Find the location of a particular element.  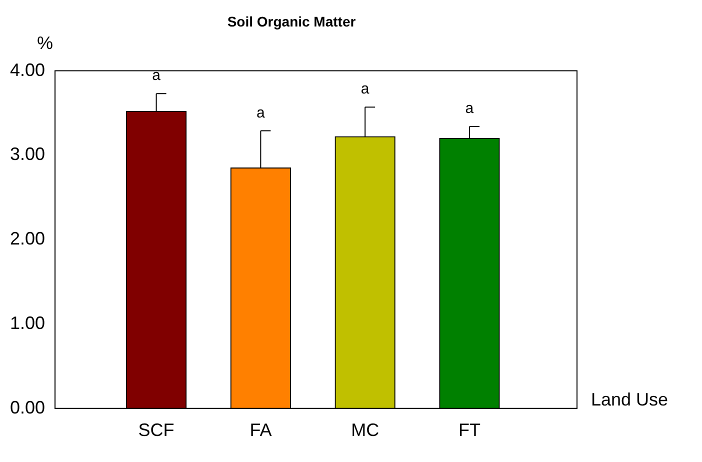

chart-title: Soil Organic Matter is located at coordinates (291, 21).